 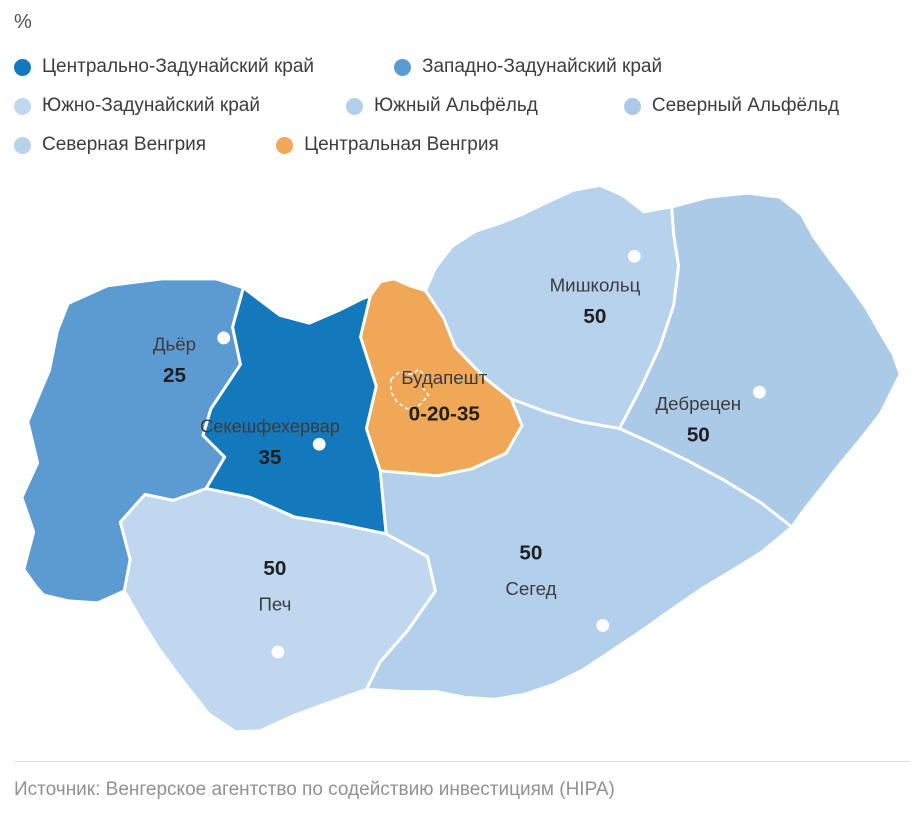 I want to click on legend-swatch-southern-plain, so click(x=354, y=106).